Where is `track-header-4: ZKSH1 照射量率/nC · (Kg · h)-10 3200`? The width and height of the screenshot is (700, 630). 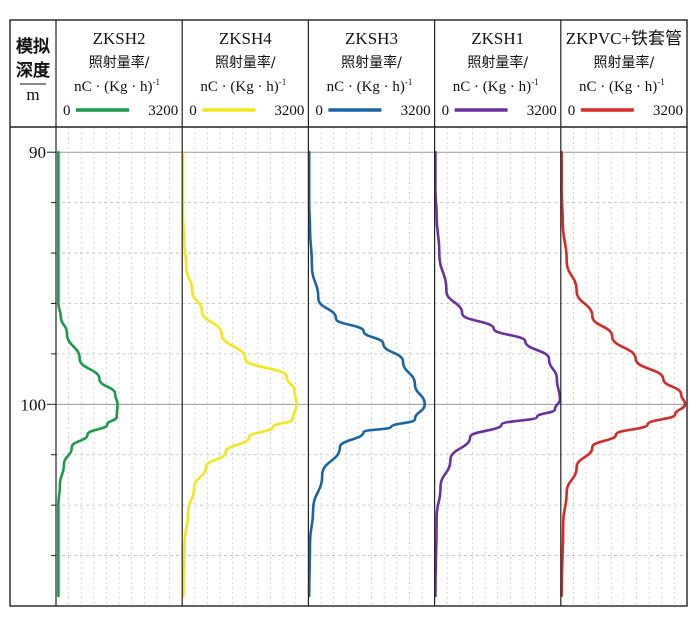
track-header-4: ZKSH1 照射量率/nC · (Kg · h)-10 3200 is located at coordinates (499, 74).